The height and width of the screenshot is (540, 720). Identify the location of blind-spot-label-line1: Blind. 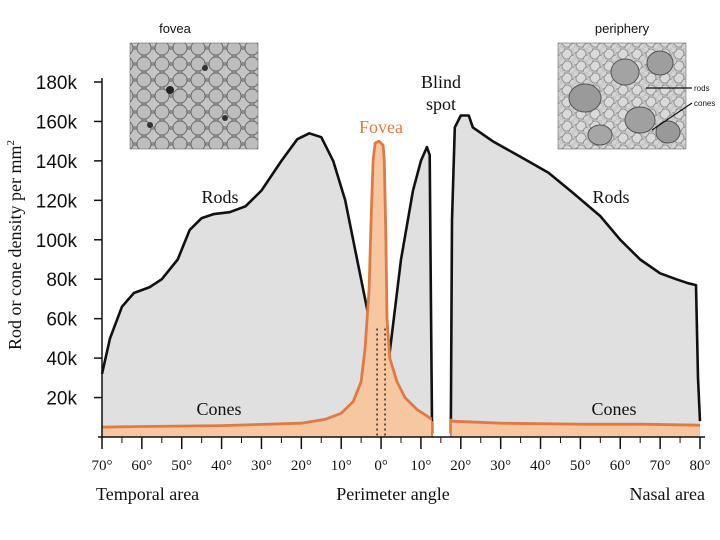
(441, 82).